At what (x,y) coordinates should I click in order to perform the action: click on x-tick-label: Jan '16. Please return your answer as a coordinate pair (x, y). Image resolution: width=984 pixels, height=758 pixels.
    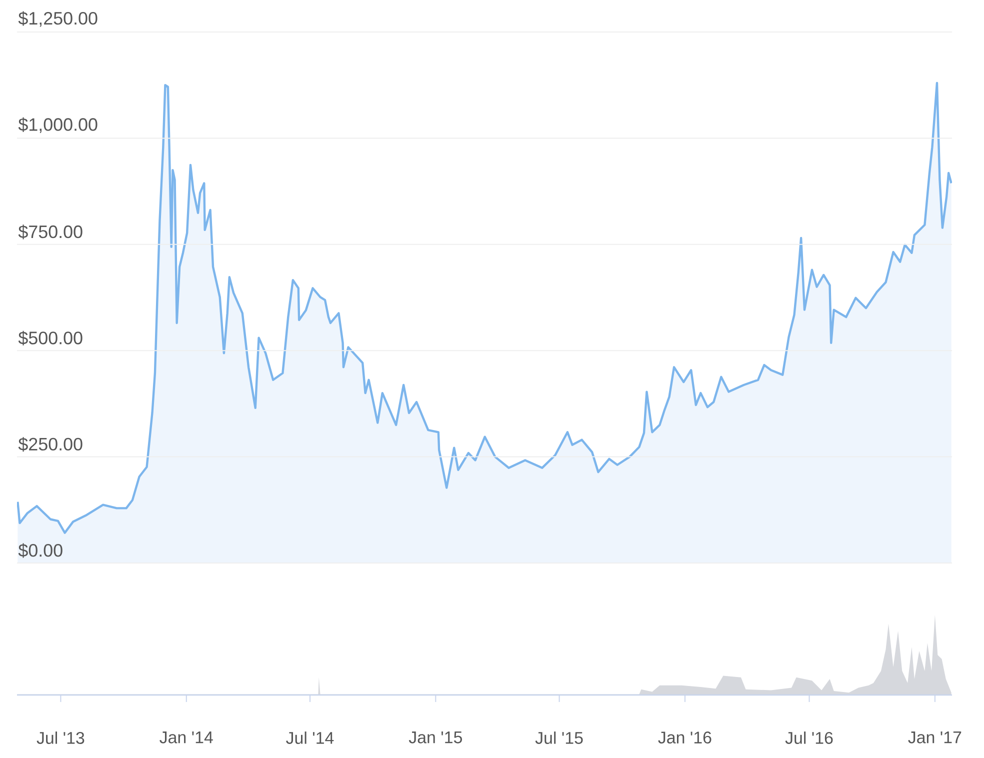
    Looking at the image, I should click on (685, 738).